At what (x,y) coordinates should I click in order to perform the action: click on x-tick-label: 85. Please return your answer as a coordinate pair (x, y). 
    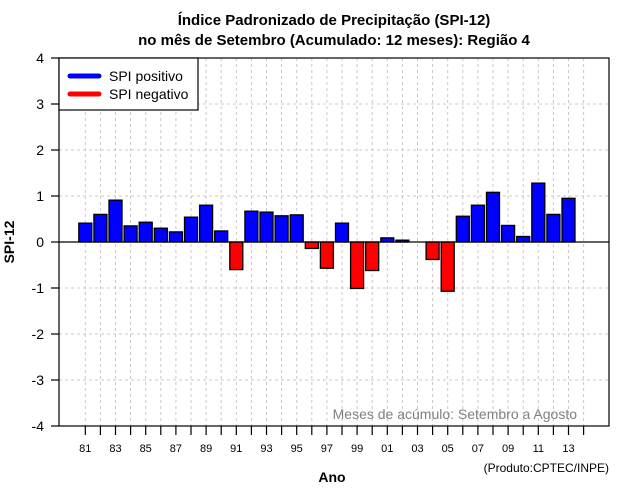
    Looking at the image, I should click on (146, 449).